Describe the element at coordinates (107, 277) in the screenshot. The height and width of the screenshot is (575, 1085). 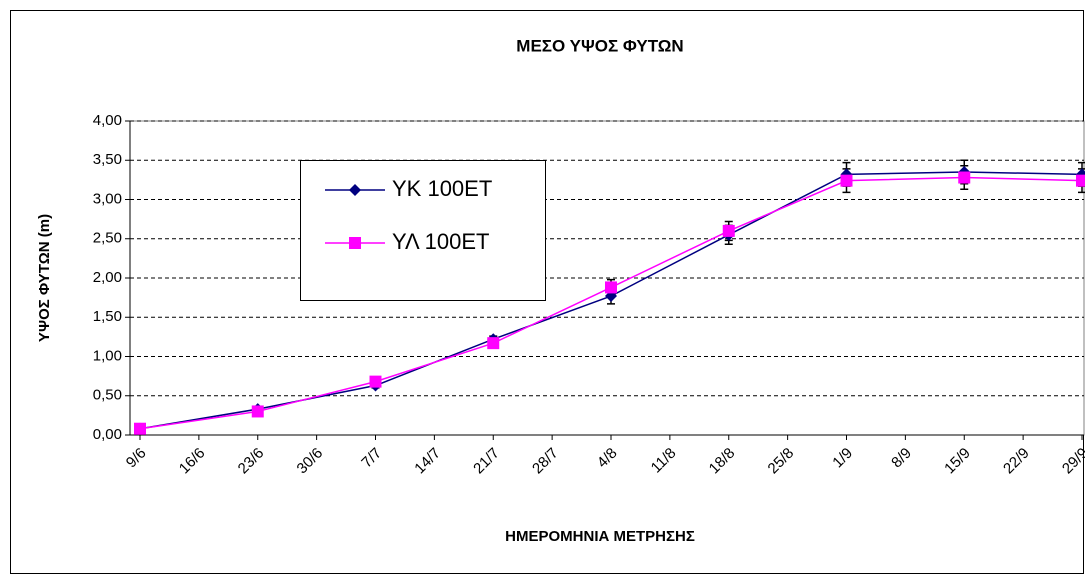
I see `y-tick-label: 2,00` at that location.